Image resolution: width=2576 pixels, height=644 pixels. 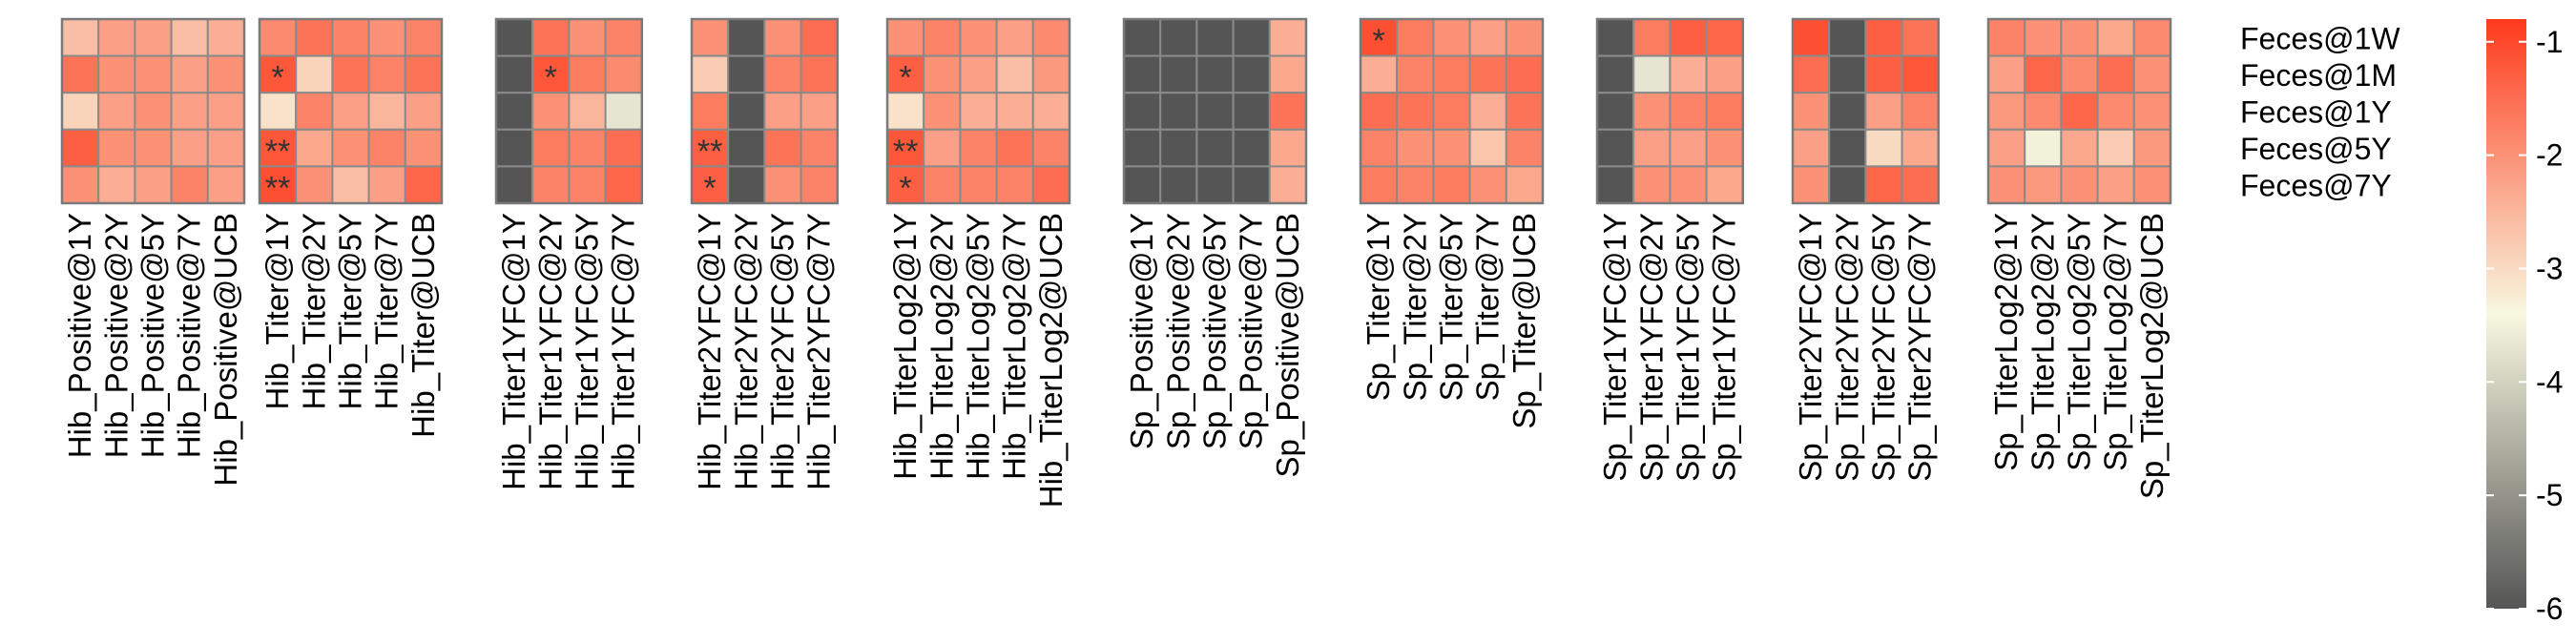 I want to click on column-label: Sp_Titer@7Y, so click(x=1488, y=307).